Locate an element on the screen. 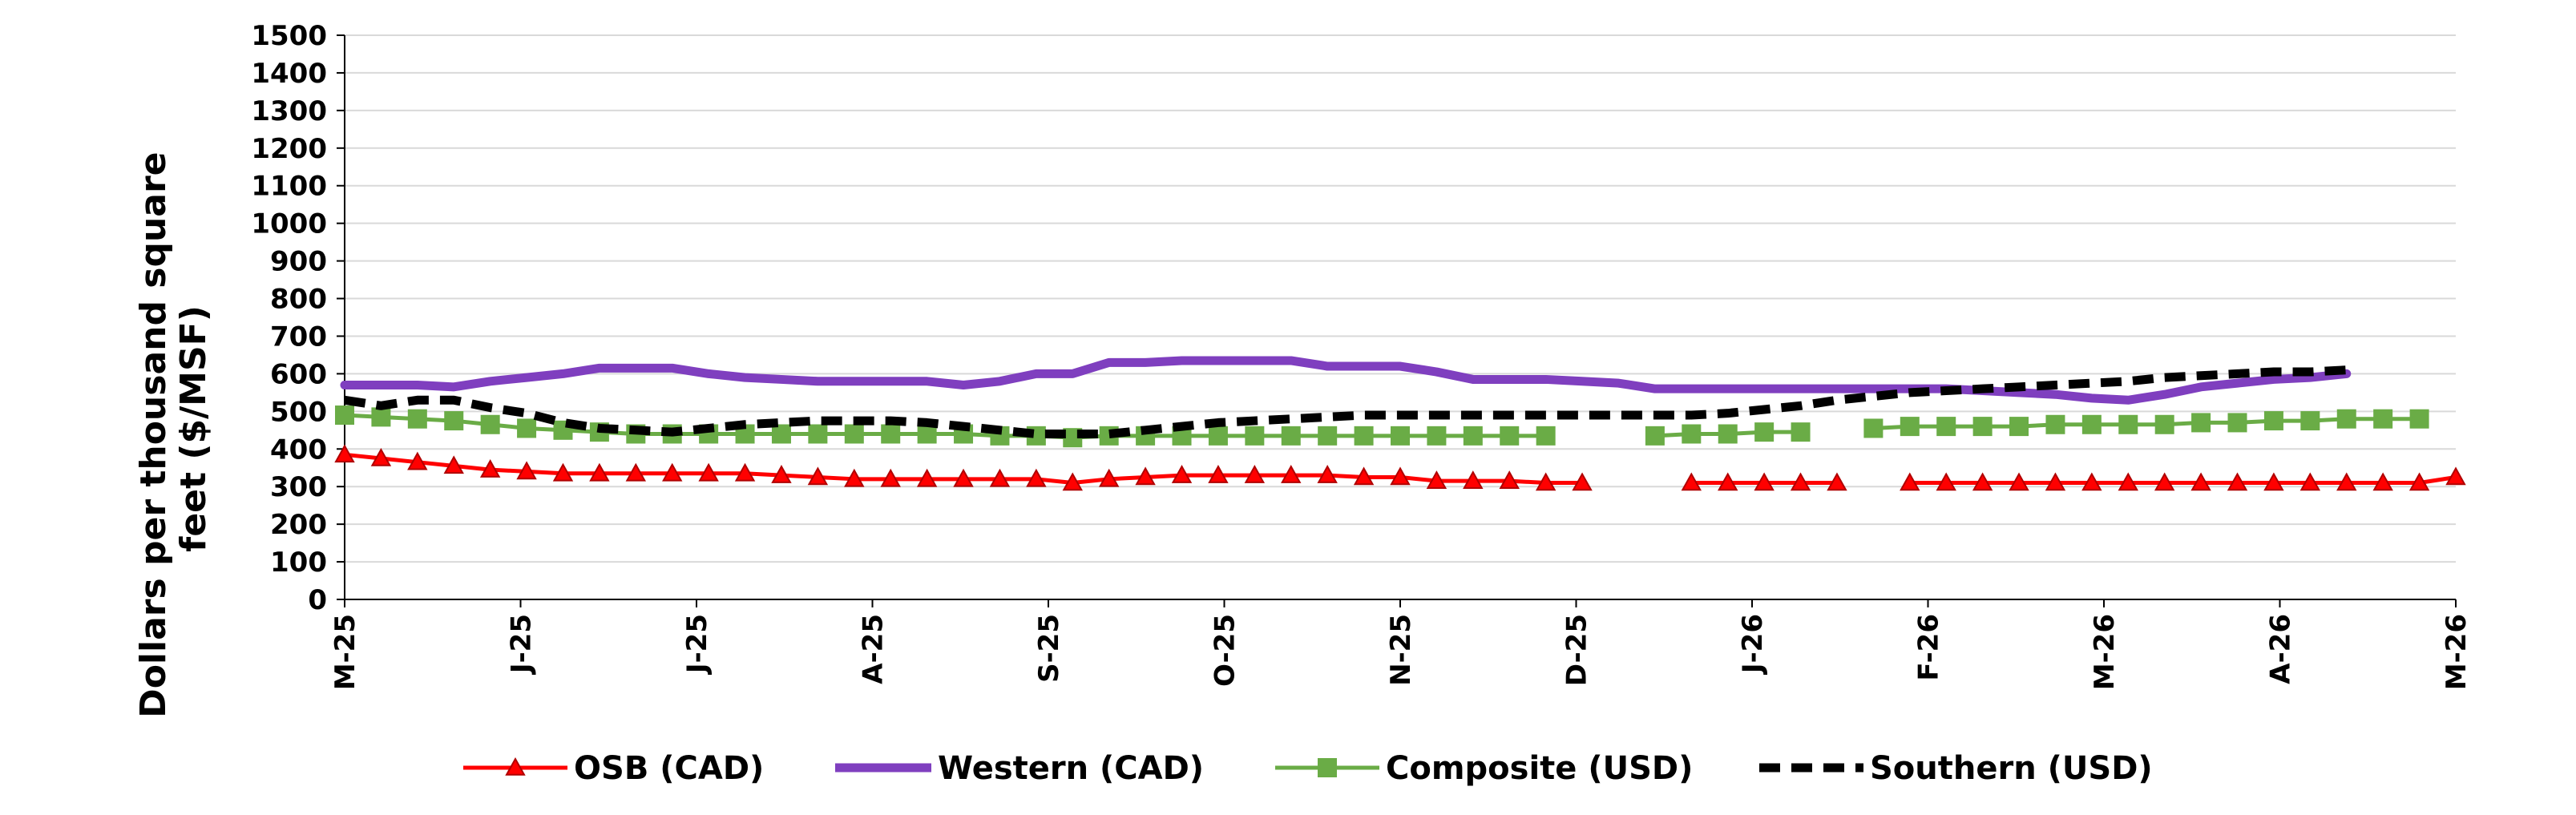 The width and height of the screenshot is (2576, 815). legend-entry: Composite (USD) is located at coordinates (1484, 768).